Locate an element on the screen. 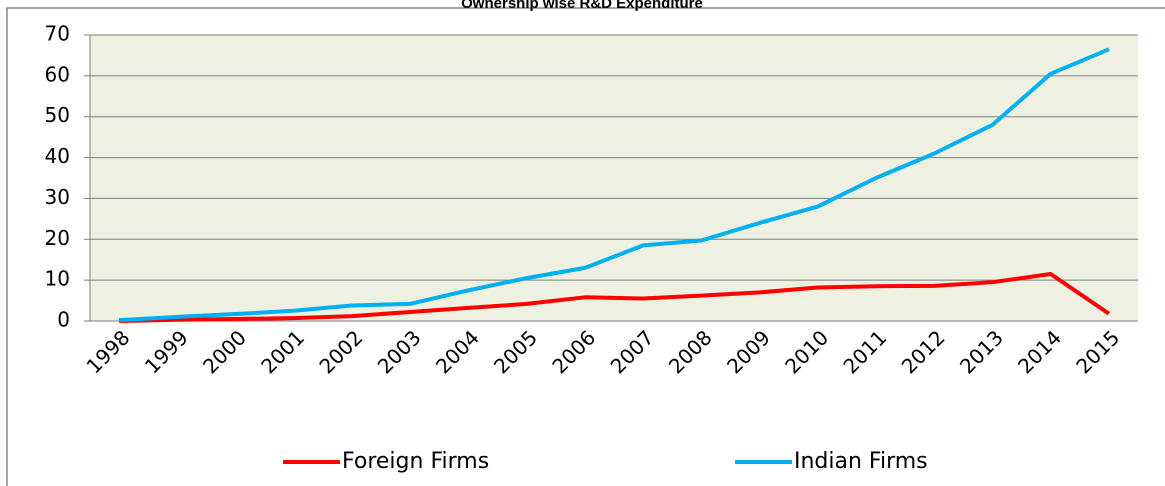 The image size is (1165, 486). x-tick-label: 2005 is located at coordinates (515, 351).